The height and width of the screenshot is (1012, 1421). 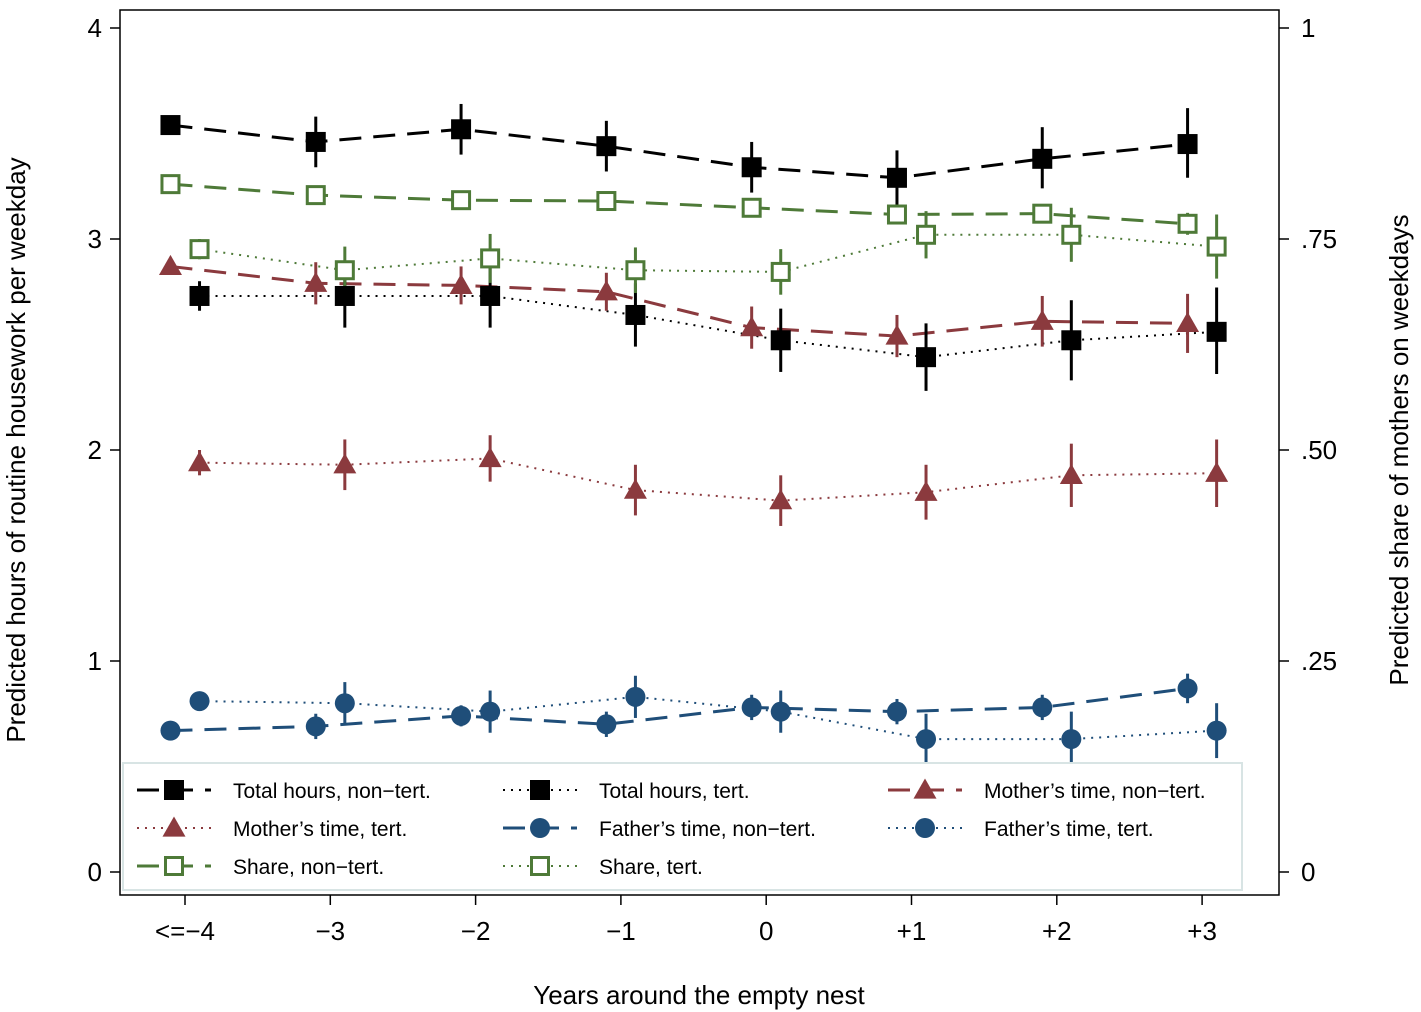 I want to click on x-tick-label: −1, so click(x=621, y=931).